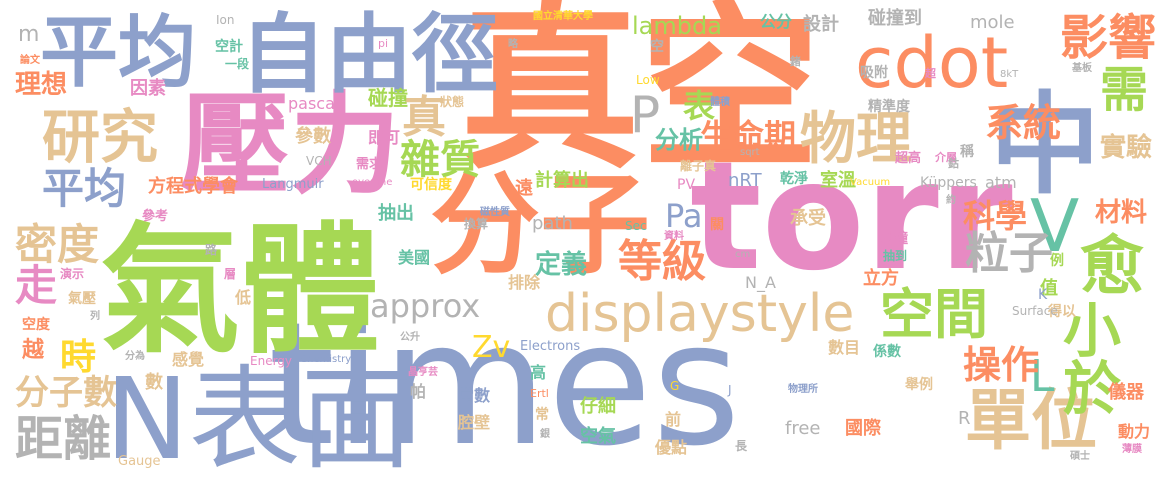 The height and width of the screenshot is (482, 1175). What do you see at coordinates (750, 152) in the screenshot?
I see `word-sqrt: sqrt` at bounding box center [750, 152].